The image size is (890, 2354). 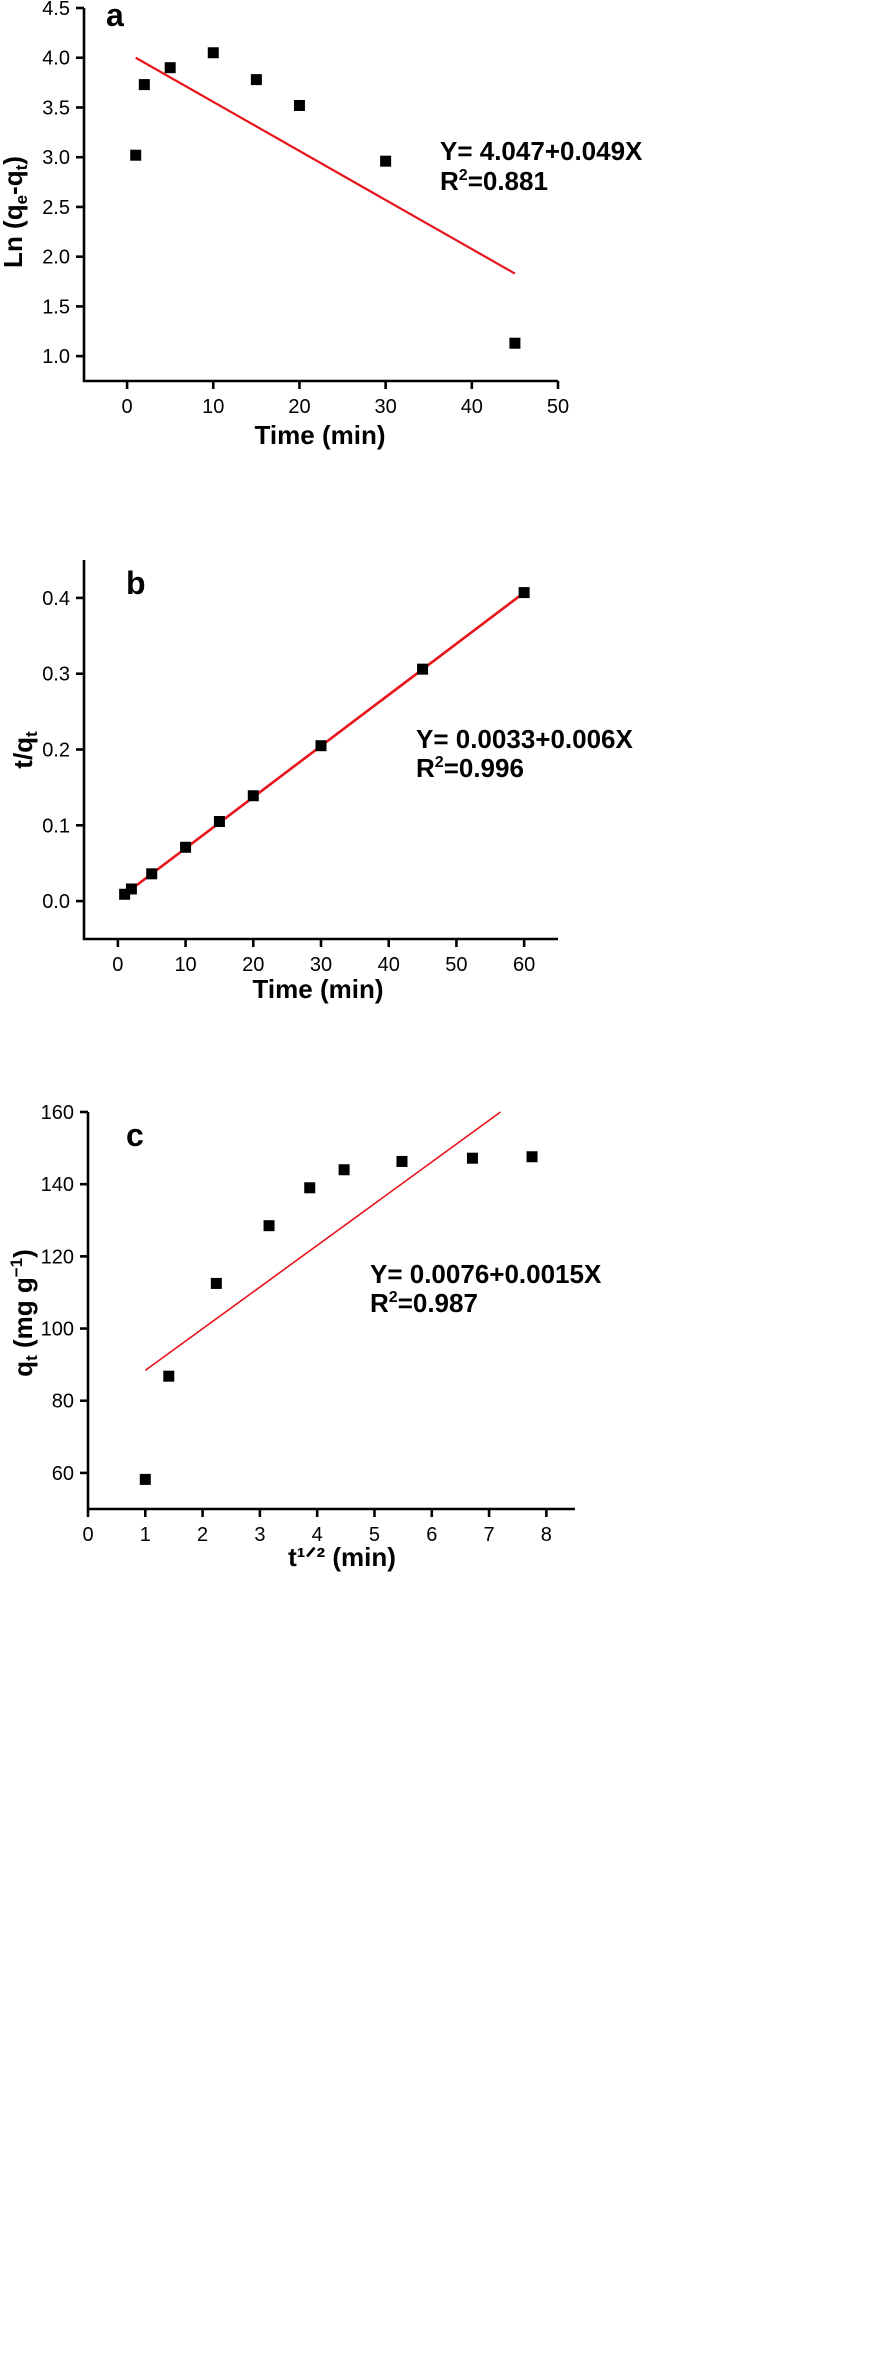 What do you see at coordinates (56, 826) in the screenshot?
I see `y-tick-label: 0.1` at bounding box center [56, 826].